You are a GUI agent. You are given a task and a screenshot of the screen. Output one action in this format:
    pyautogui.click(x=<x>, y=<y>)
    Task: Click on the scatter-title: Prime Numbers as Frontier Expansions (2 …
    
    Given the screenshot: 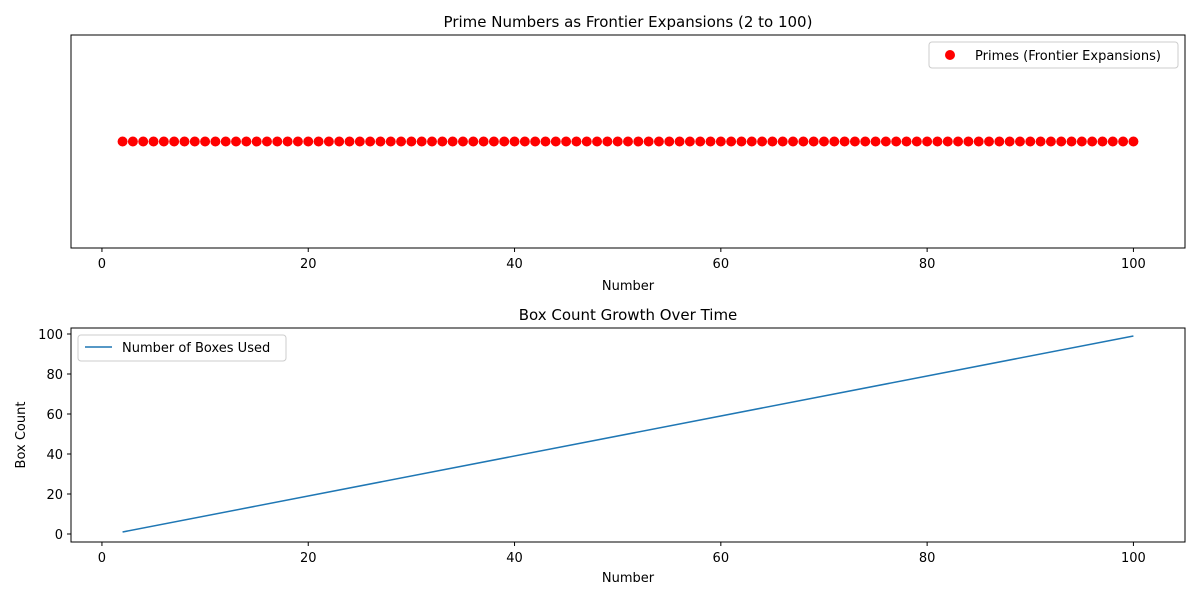 What is the action you would take?
    pyautogui.click(x=628, y=22)
    